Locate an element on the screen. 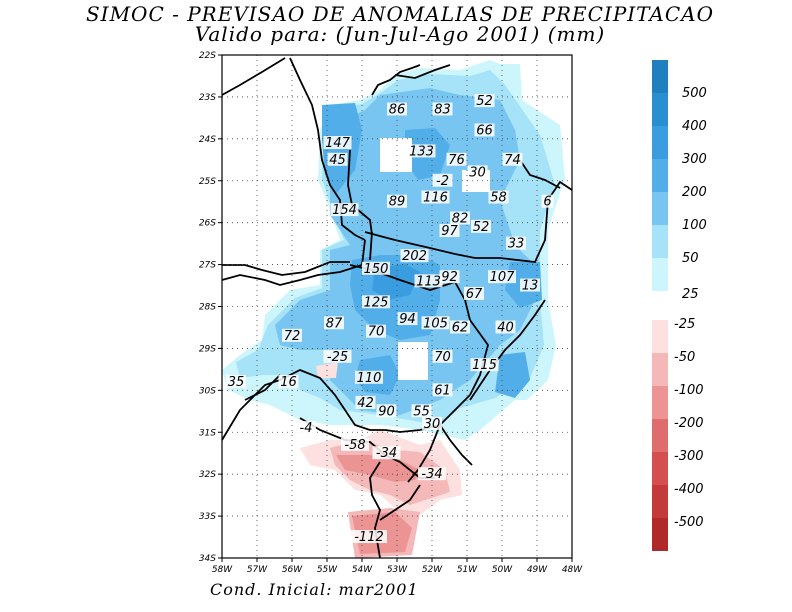  value-label: 89 is located at coordinates (397, 202).